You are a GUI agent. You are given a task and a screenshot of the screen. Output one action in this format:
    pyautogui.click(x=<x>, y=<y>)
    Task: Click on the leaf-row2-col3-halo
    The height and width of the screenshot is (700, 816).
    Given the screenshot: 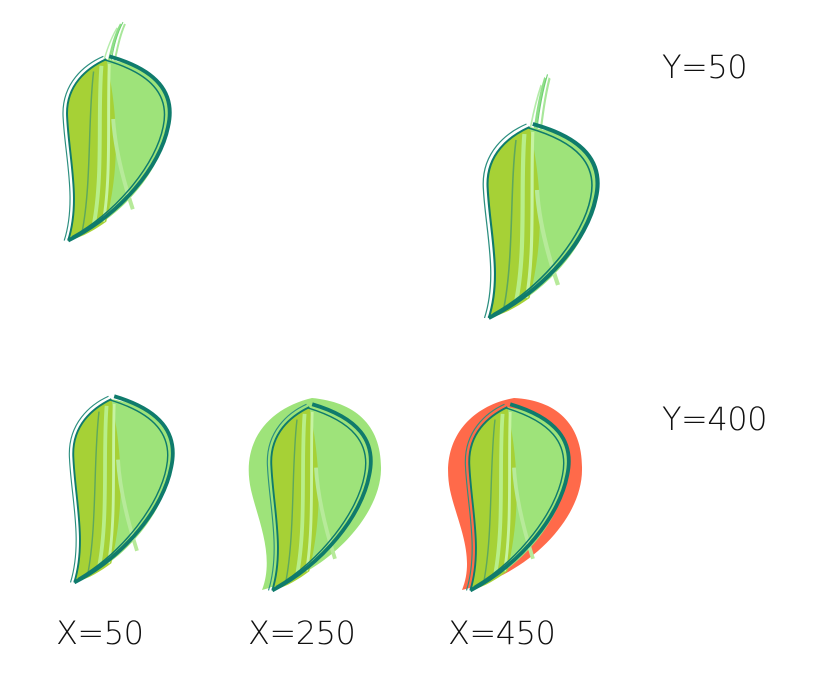 What is the action you would take?
    pyautogui.click(x=515, y=495)
    